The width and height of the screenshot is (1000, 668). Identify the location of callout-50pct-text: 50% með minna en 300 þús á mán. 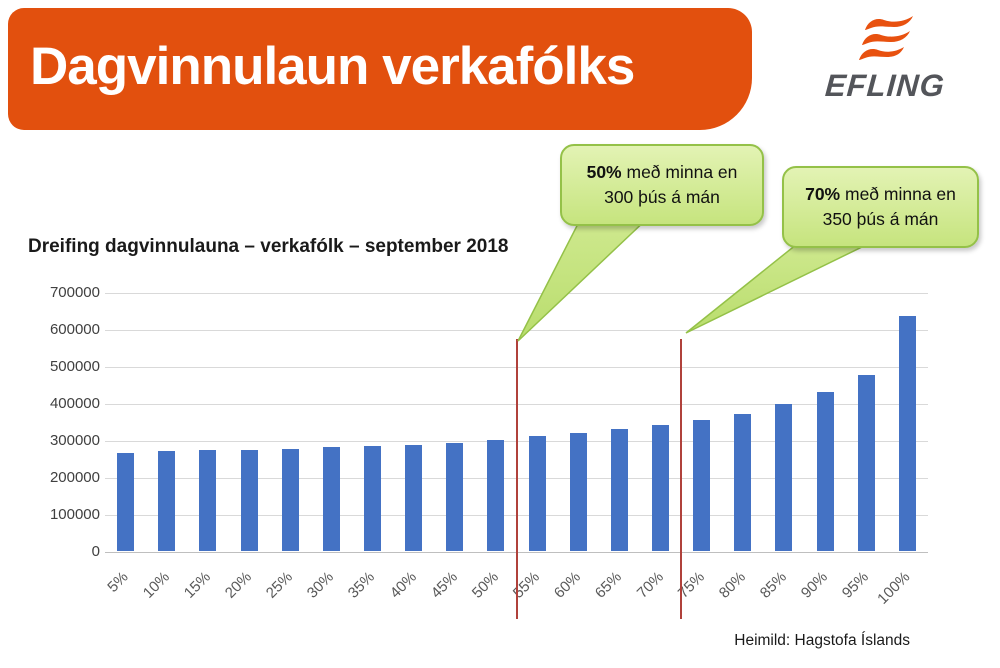
(662, 185).